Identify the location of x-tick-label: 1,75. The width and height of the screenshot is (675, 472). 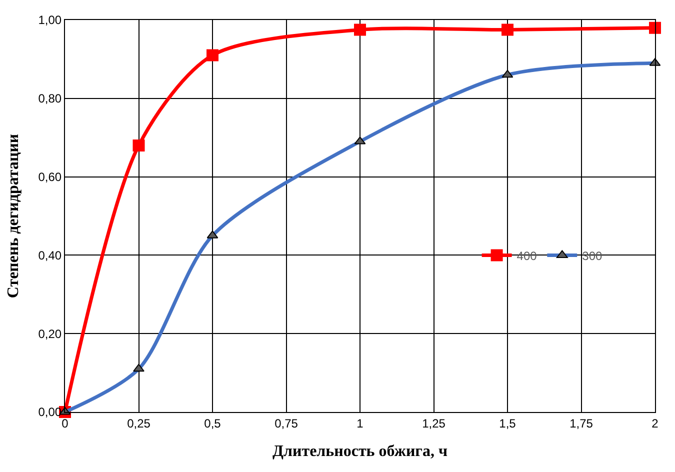
(582, 423).